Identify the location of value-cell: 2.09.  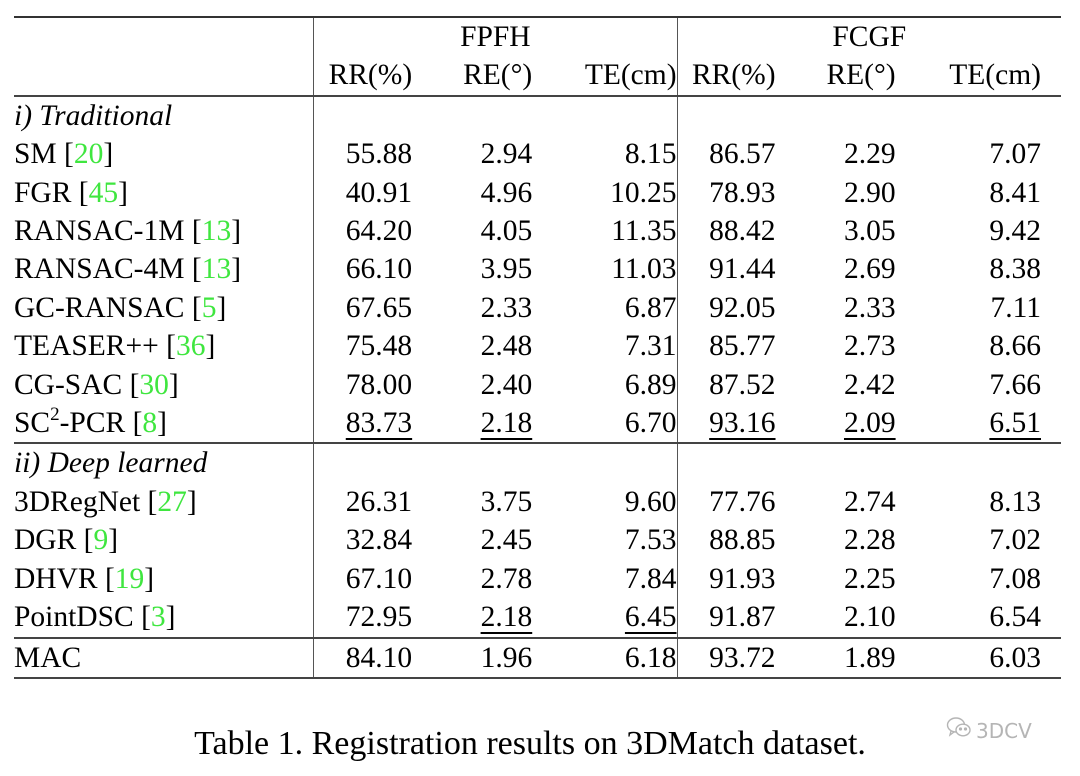
(836, 423).